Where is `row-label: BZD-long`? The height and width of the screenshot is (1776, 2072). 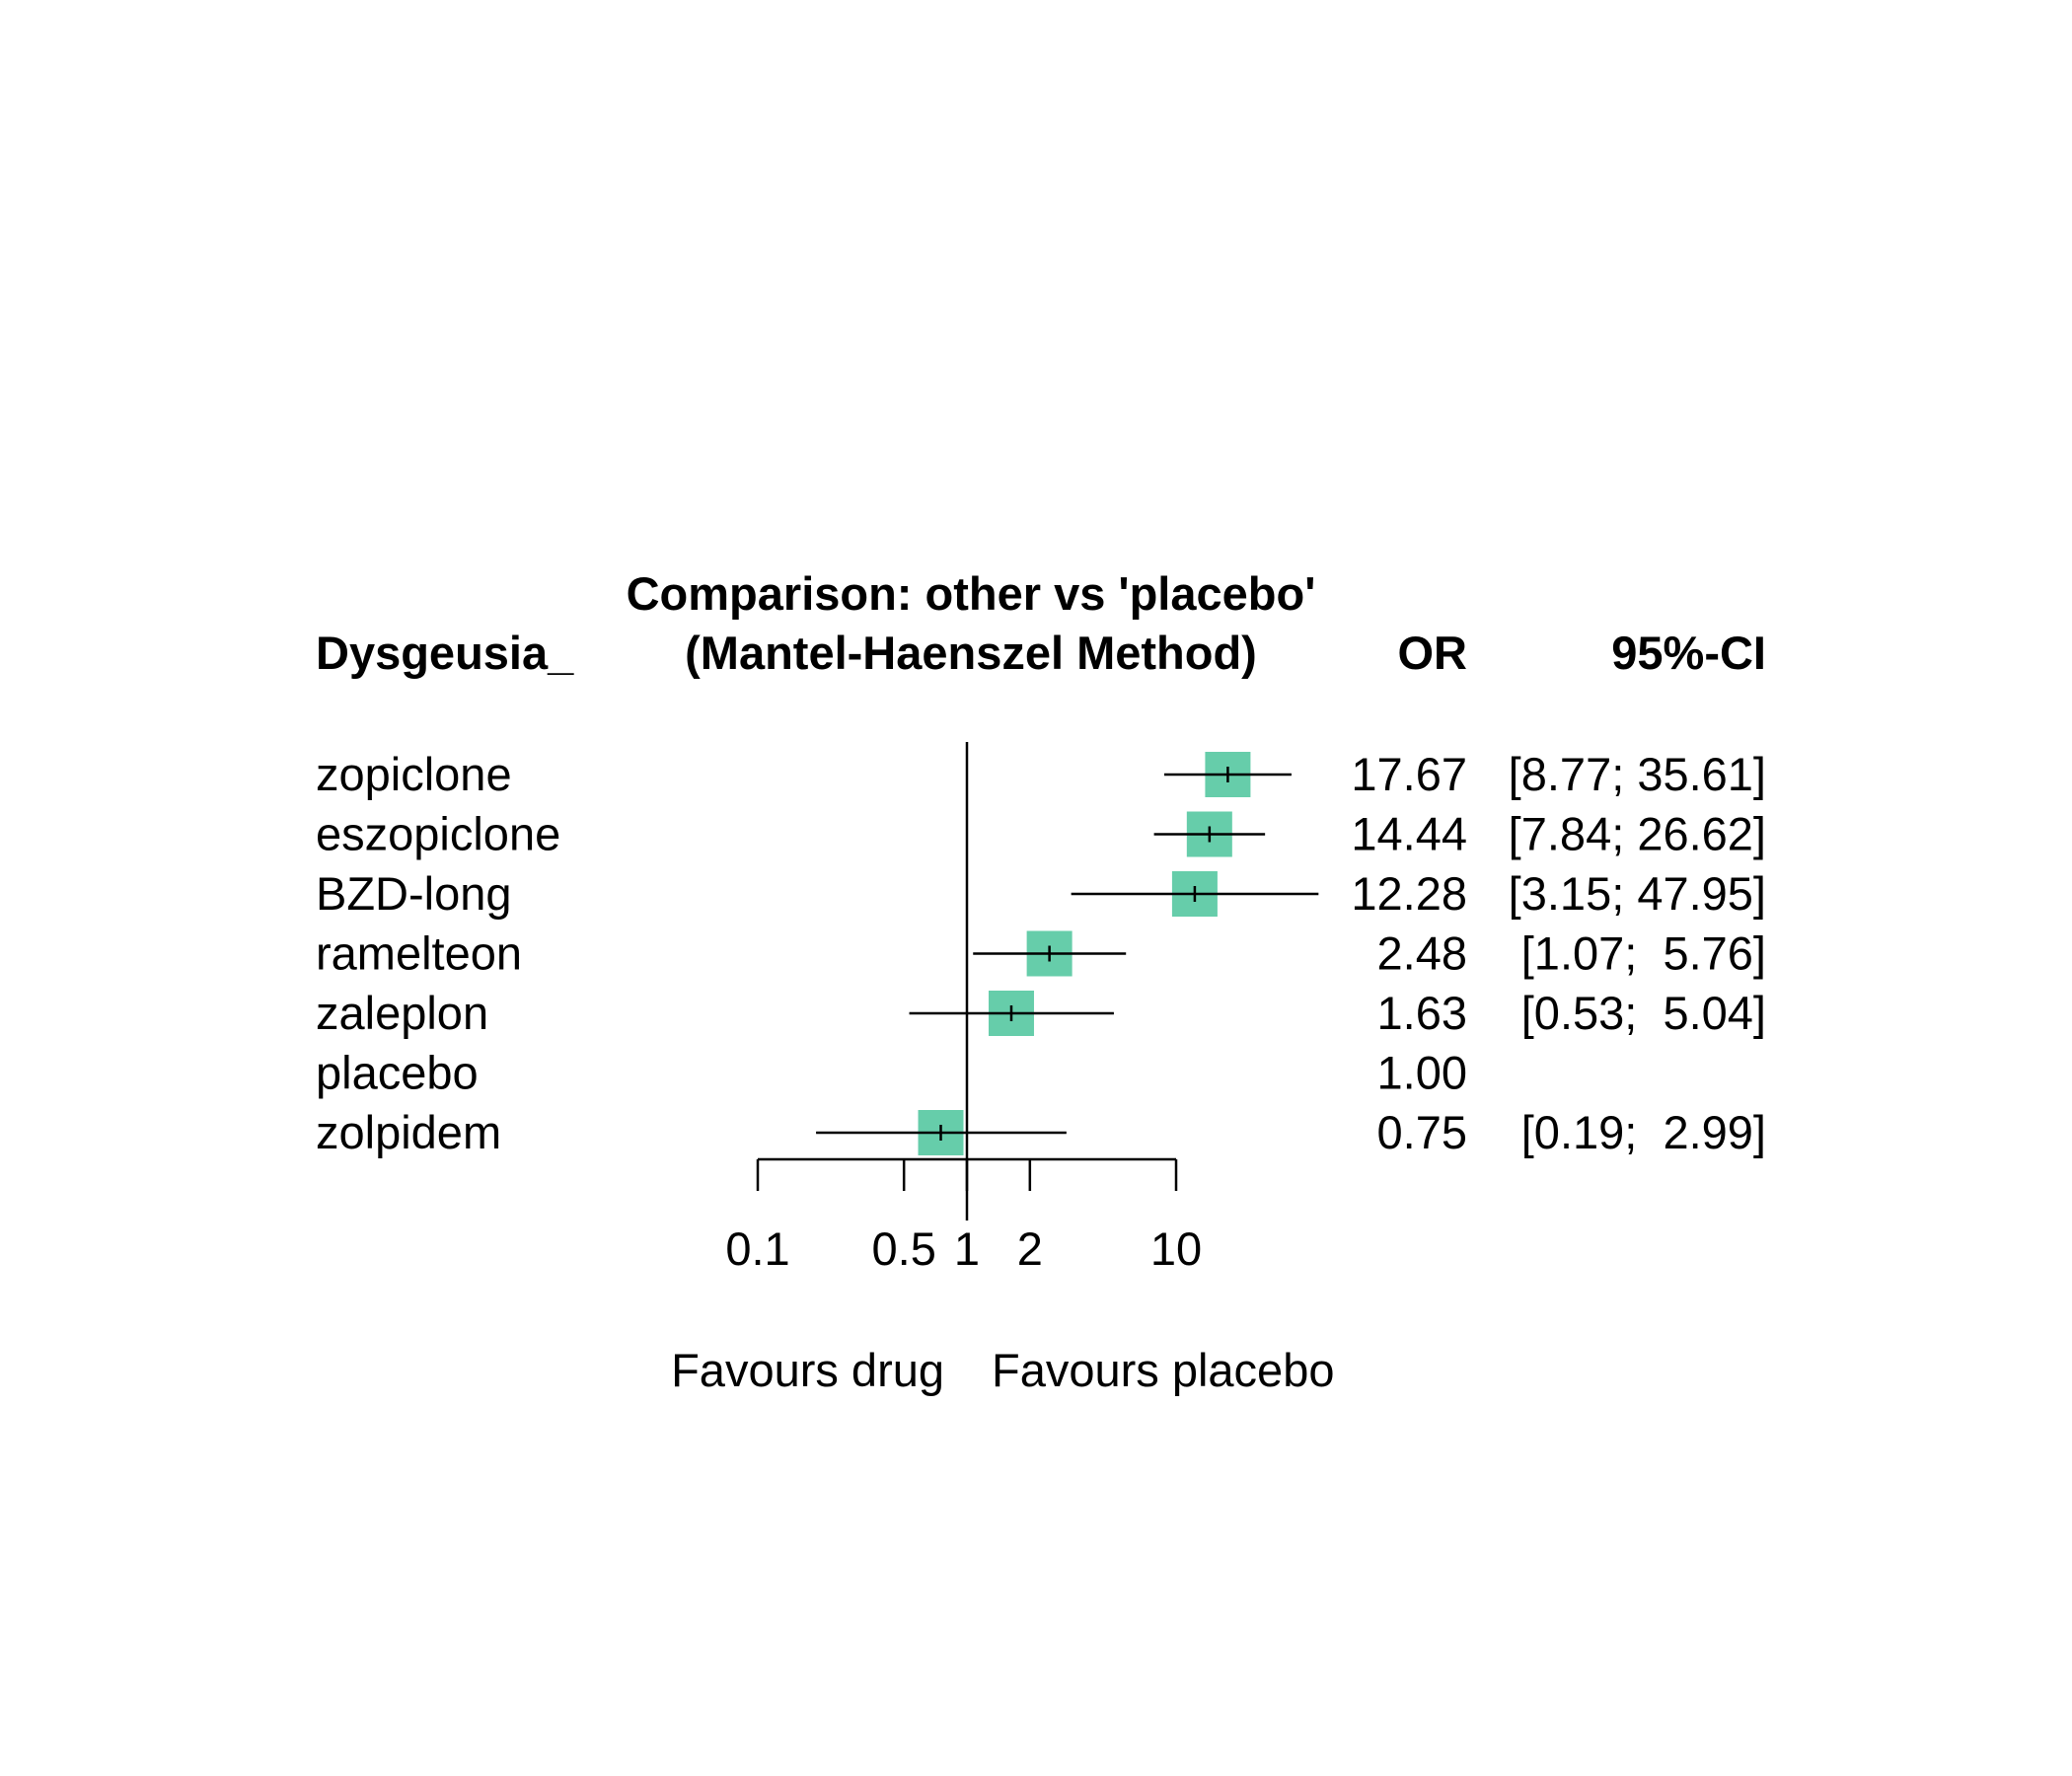 row-label: BZD-long is located at coordinates (414, 894).